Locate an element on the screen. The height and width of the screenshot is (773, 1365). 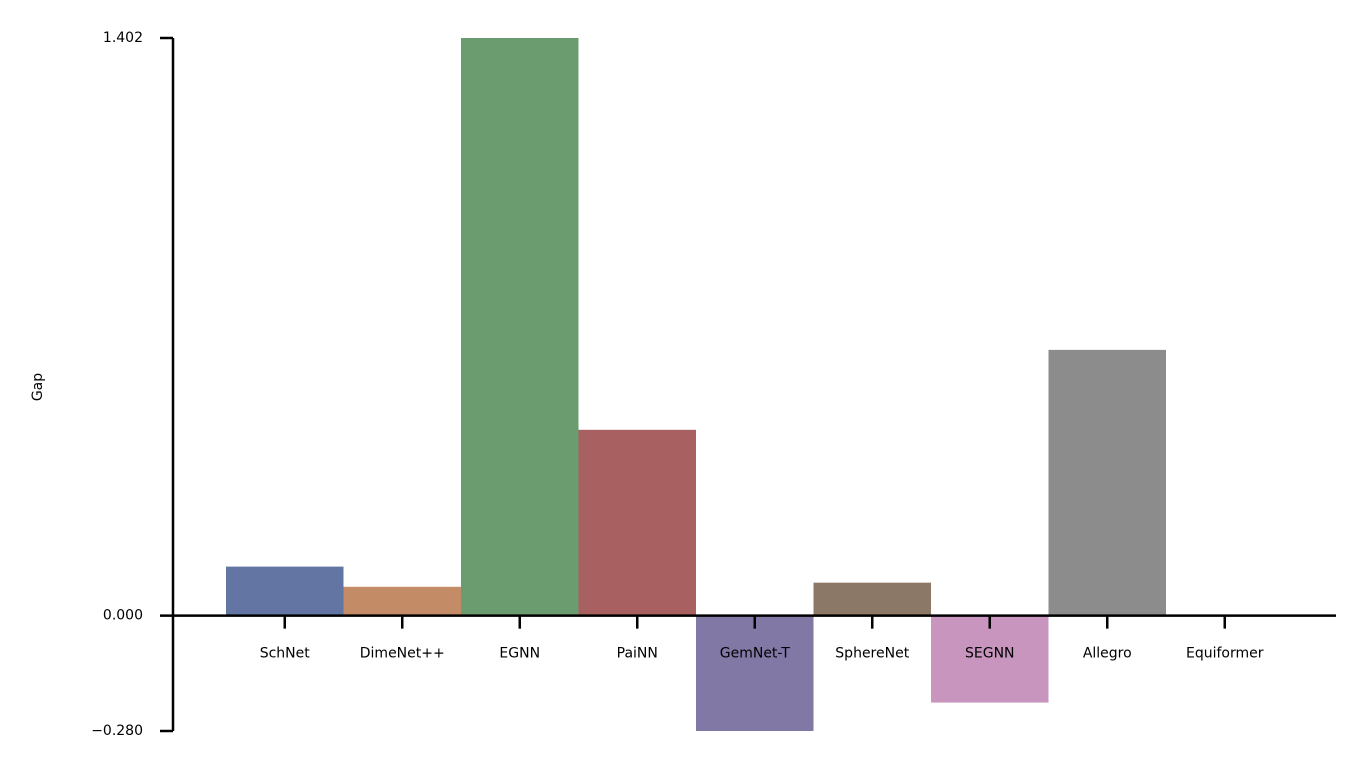
x-tick-label: SphereNet is located at coordinates (872, 654).